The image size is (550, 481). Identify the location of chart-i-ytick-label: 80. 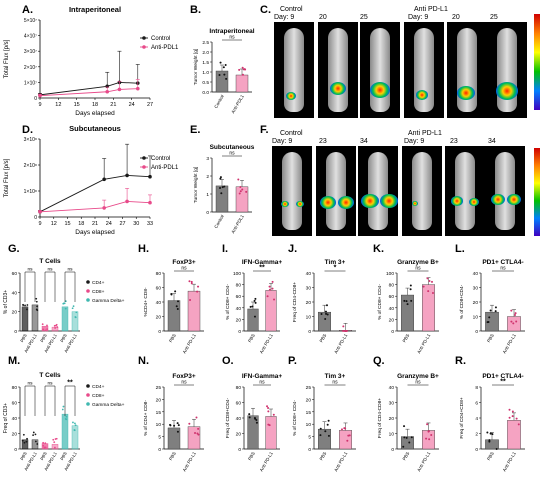
(239, 286).